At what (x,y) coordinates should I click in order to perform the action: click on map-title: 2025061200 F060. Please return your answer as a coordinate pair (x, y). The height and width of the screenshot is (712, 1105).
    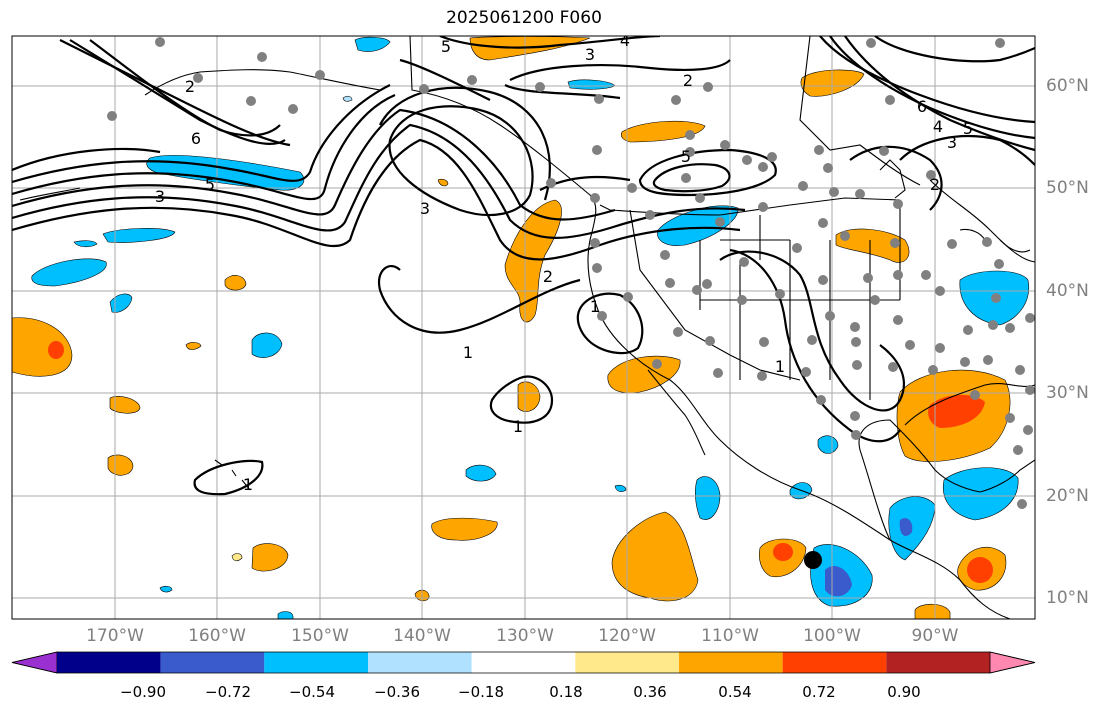
    Looking at the image, I should click on (524, 18).